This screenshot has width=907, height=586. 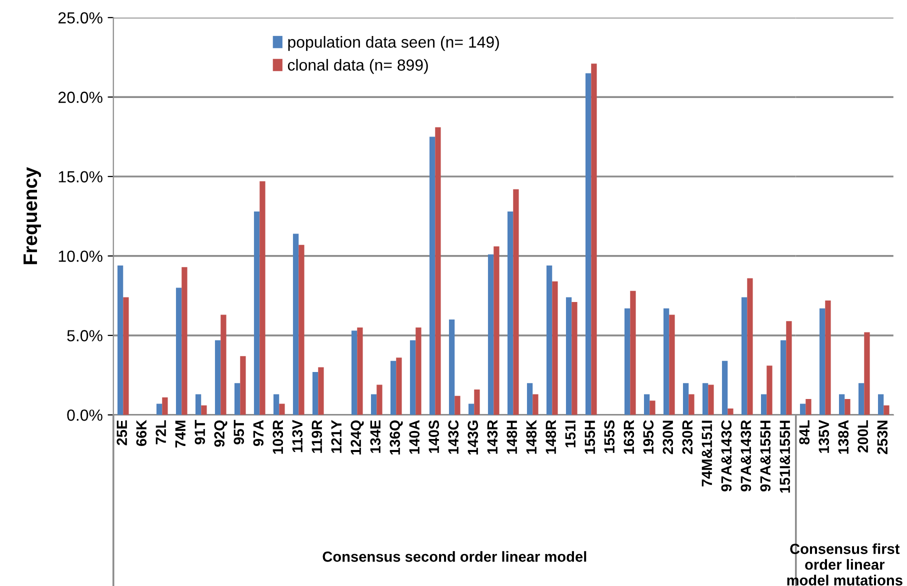 What do you see at coordinates (629, 437) in the screenshot?
I see `x-tick-label: 163R` at bounding box center [629, 437].